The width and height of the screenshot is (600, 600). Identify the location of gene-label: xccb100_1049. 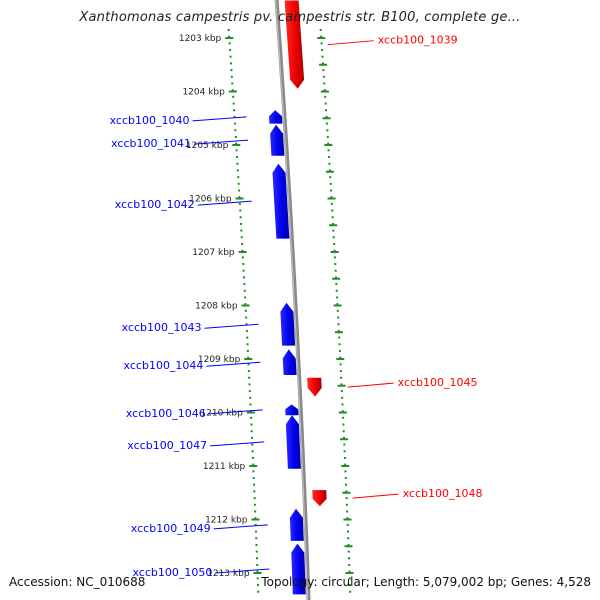
(171, 528).